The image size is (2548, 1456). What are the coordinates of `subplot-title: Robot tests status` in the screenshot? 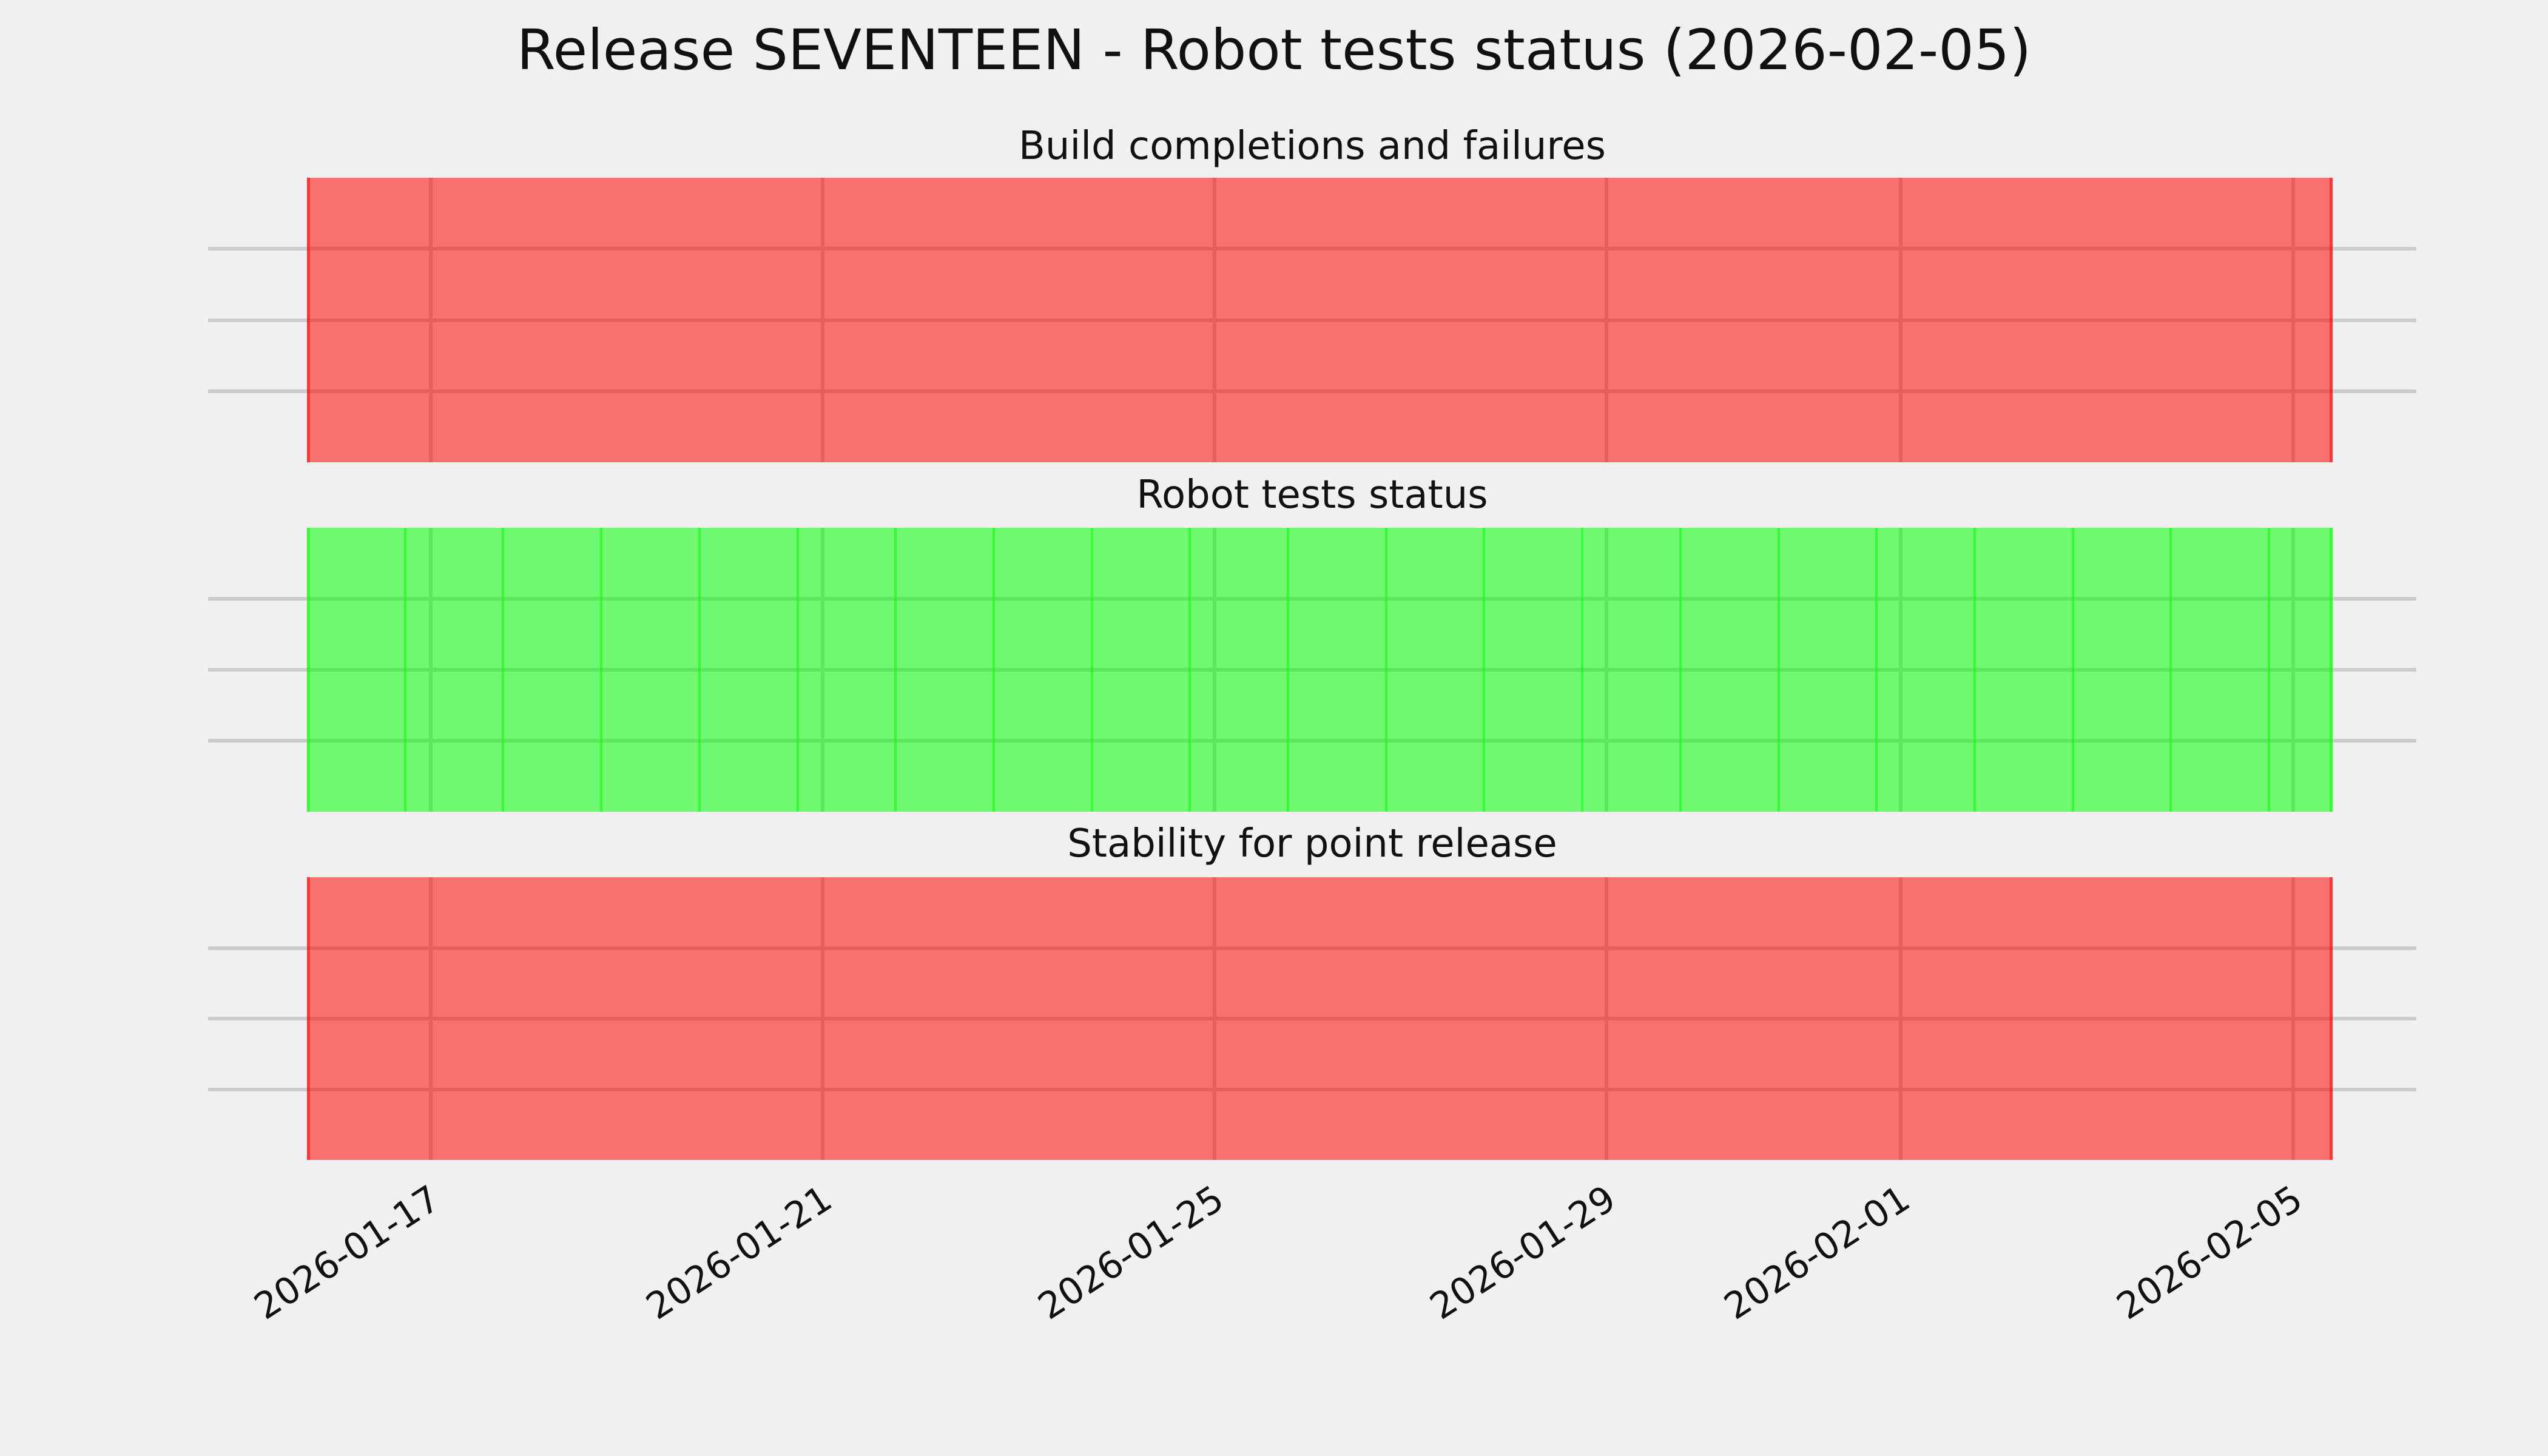 It's located at (1312, 495).